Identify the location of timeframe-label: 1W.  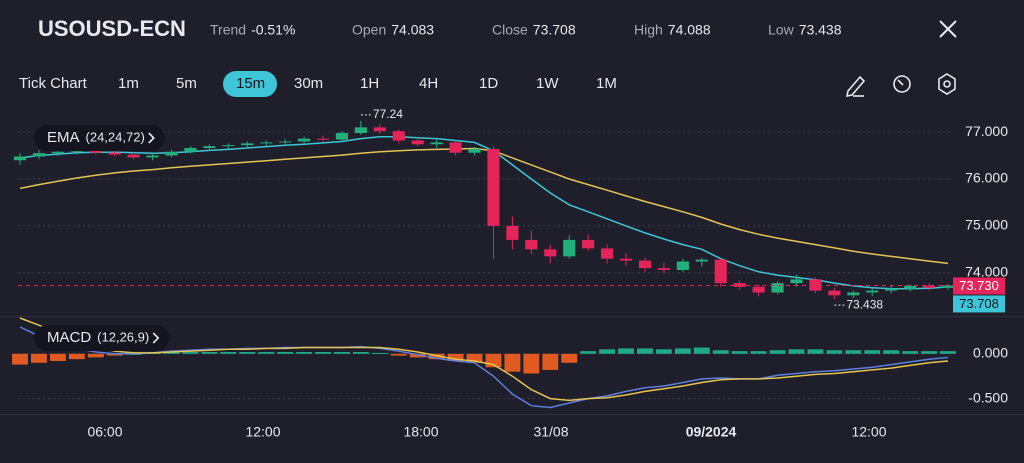
(547, 83).